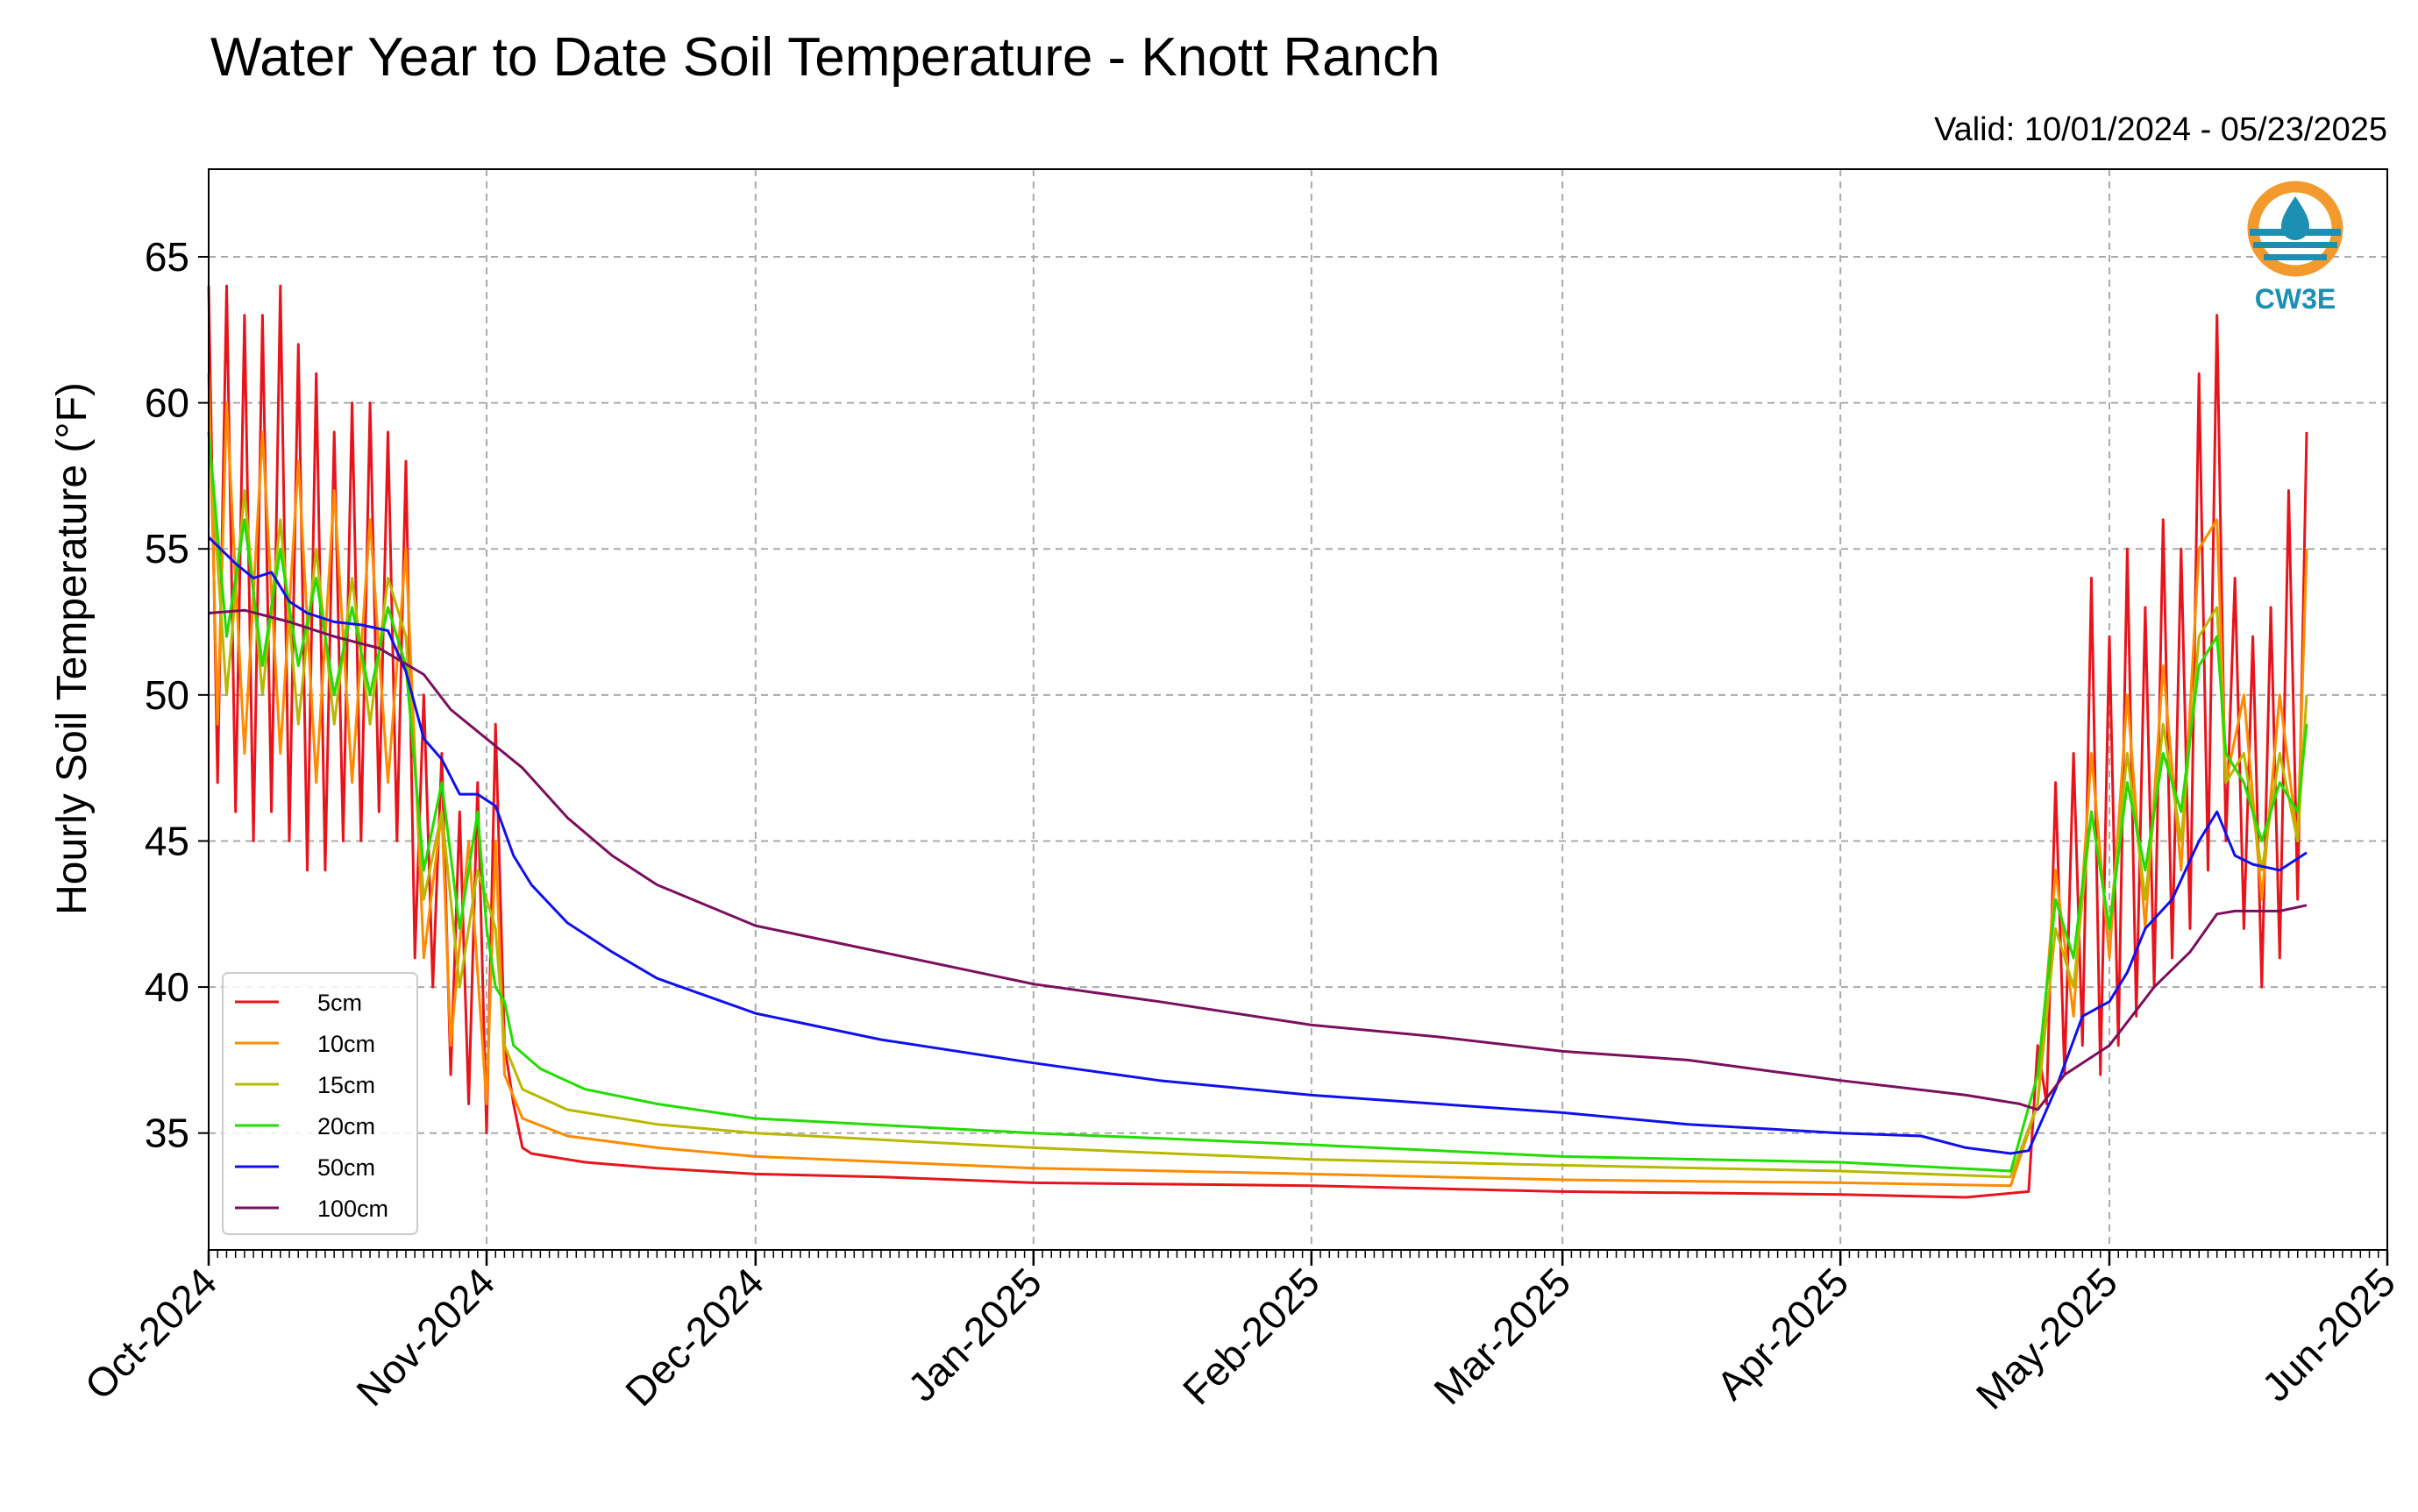 This screenshot has height=1512, width=2418. I want to click on y-tick-label: 35, so click(167, 1133).